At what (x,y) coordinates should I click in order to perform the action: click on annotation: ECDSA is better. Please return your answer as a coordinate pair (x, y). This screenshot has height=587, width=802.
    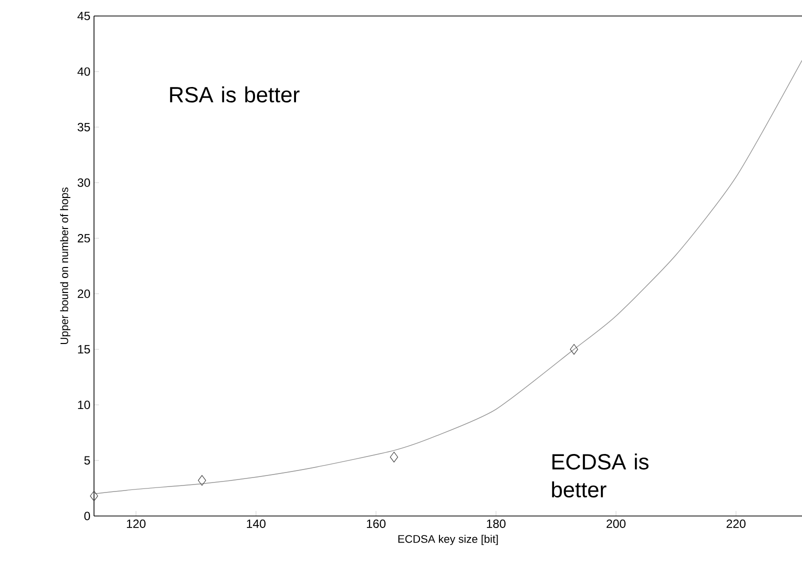
    Looking at the image, I should click on (600, 475).